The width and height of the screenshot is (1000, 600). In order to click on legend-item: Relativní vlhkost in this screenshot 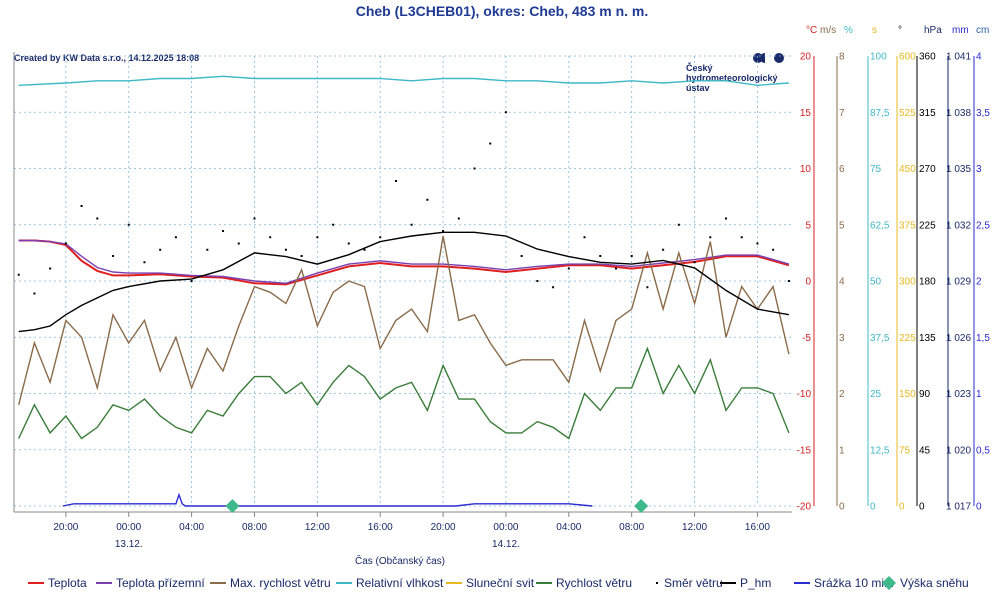, I will do `click(390, 583)`.